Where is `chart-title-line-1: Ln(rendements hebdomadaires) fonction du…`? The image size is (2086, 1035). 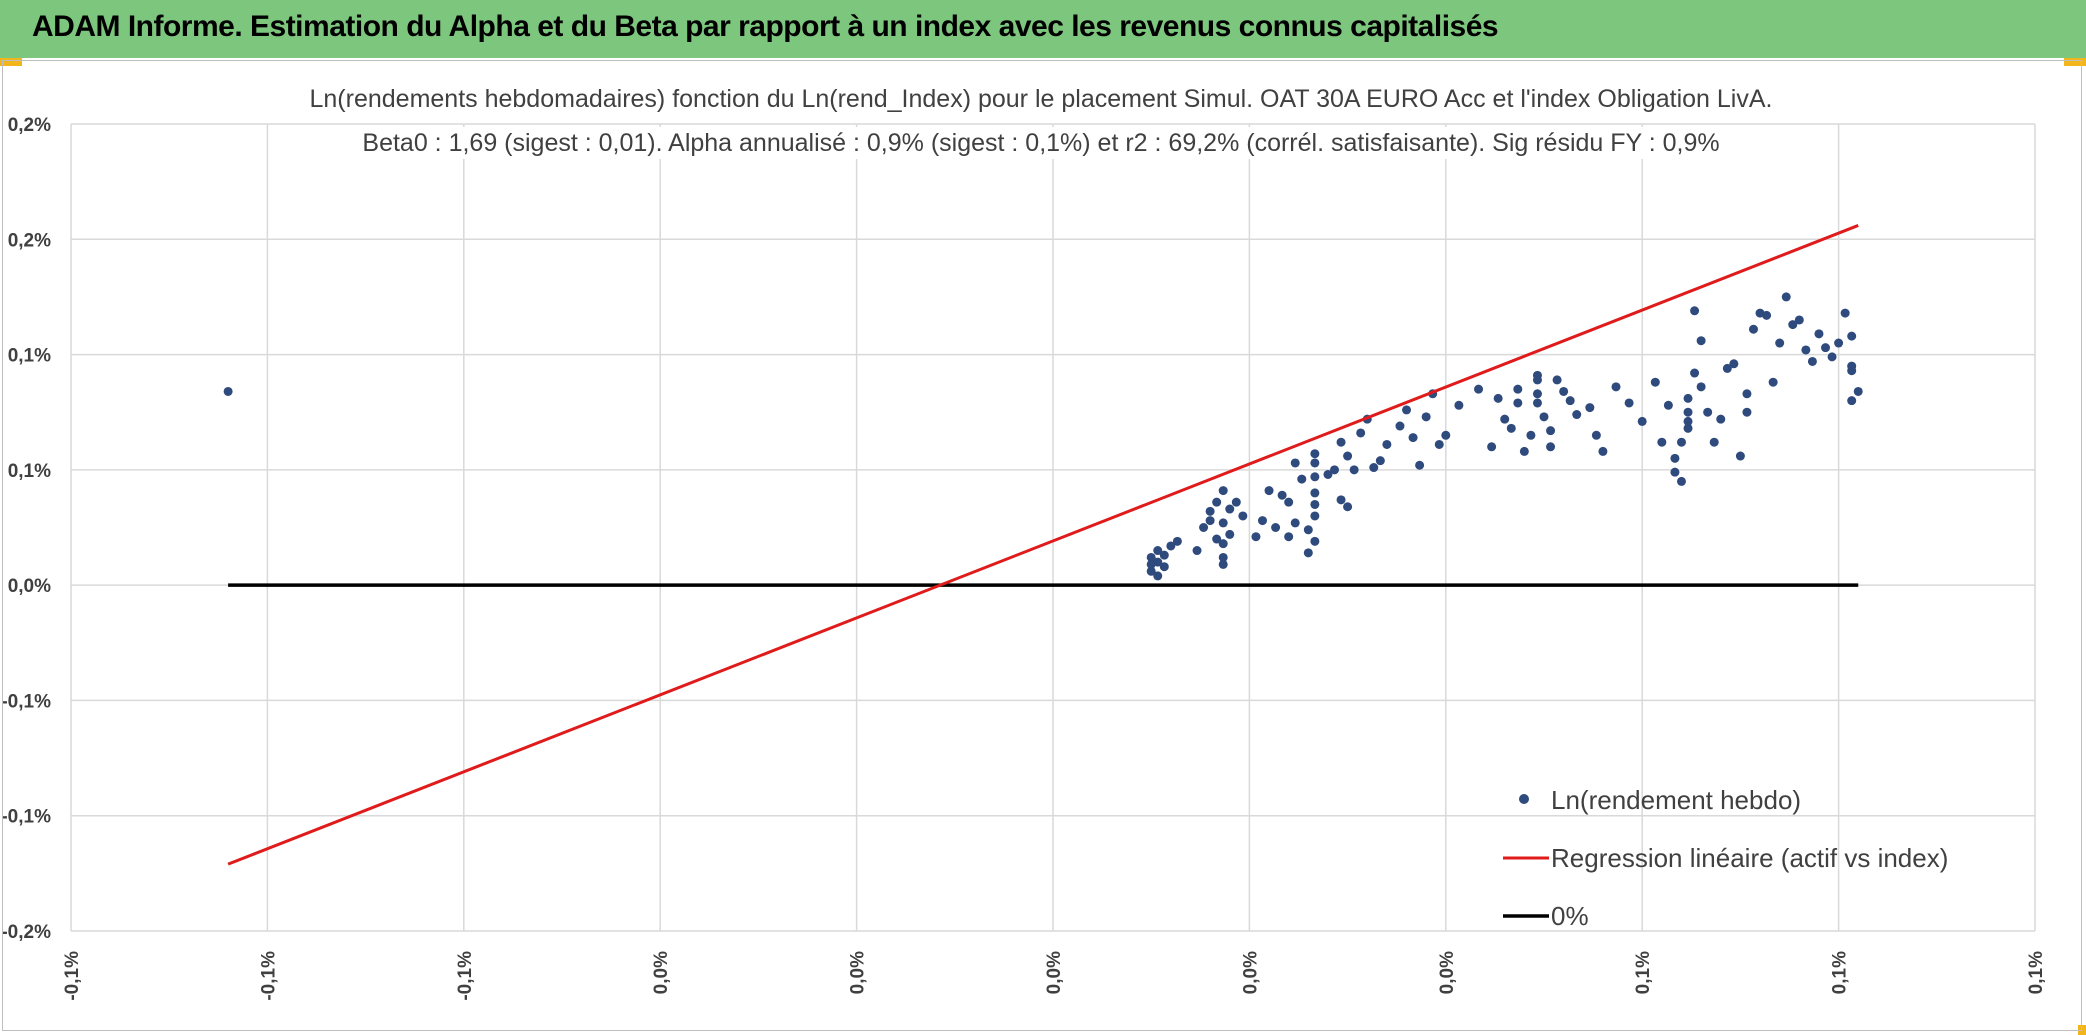 chart-title-line-1: Ln(rendements hebdomadaires) fonction du… is located at coordinates (1041, 99).